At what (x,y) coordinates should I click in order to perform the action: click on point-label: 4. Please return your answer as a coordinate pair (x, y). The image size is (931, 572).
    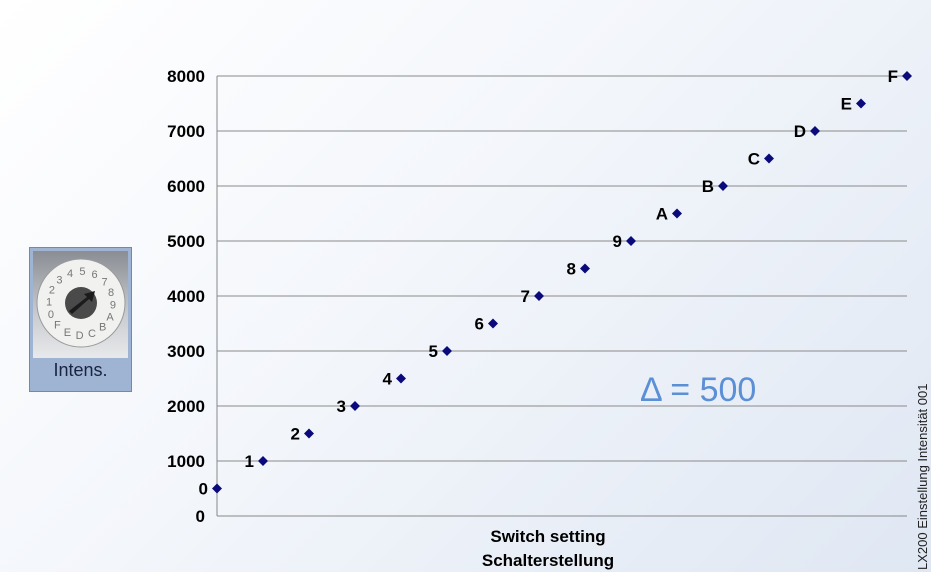
    Looking at the image, I should click on (388, 379).